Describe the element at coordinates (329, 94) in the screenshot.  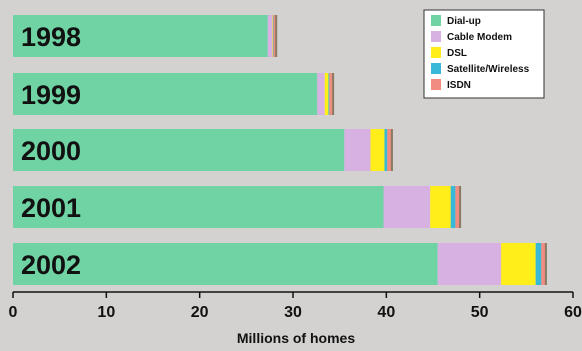
I see `bar-1999-satellite-wireless` at that location.